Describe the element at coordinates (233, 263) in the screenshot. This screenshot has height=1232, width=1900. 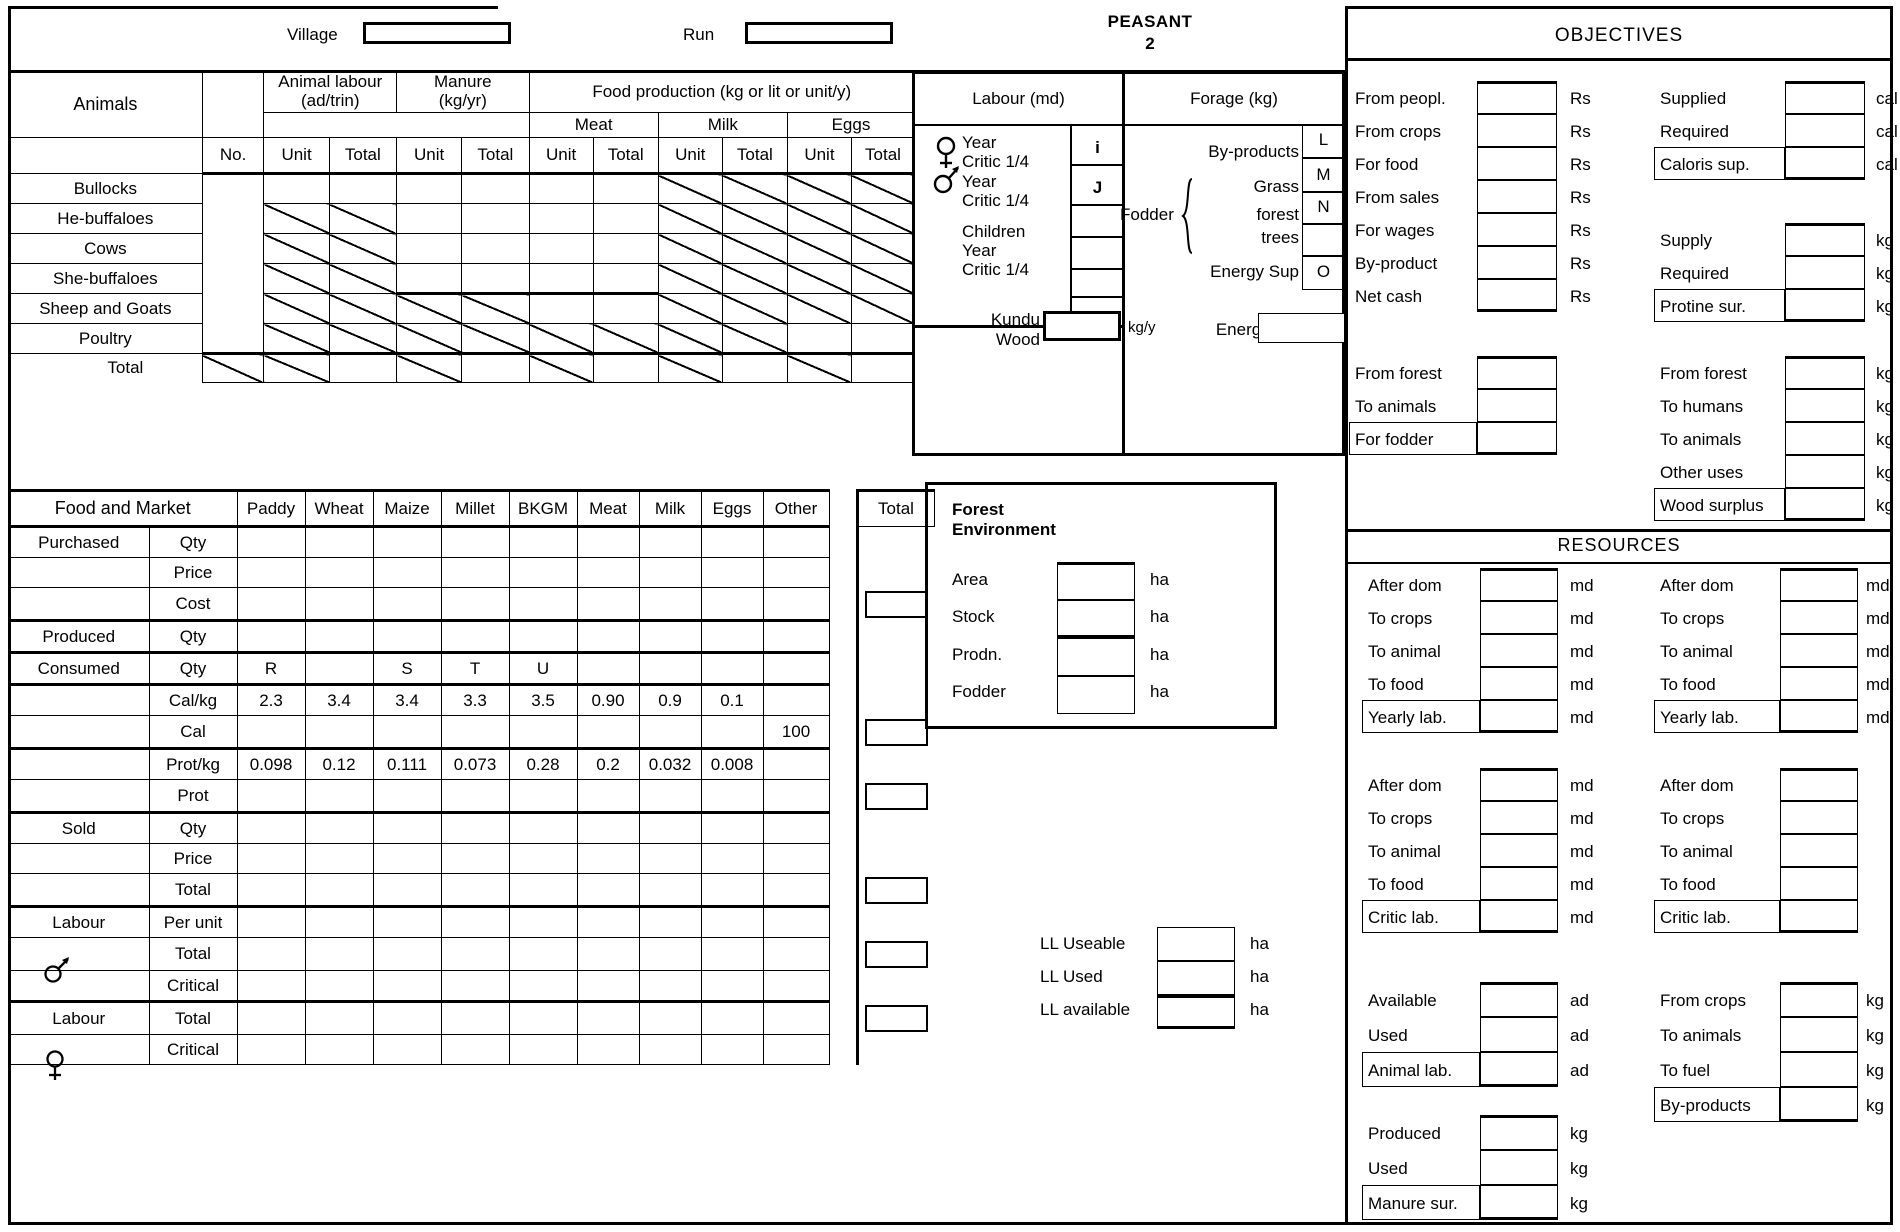
I see `animal-no-cell` at that location.